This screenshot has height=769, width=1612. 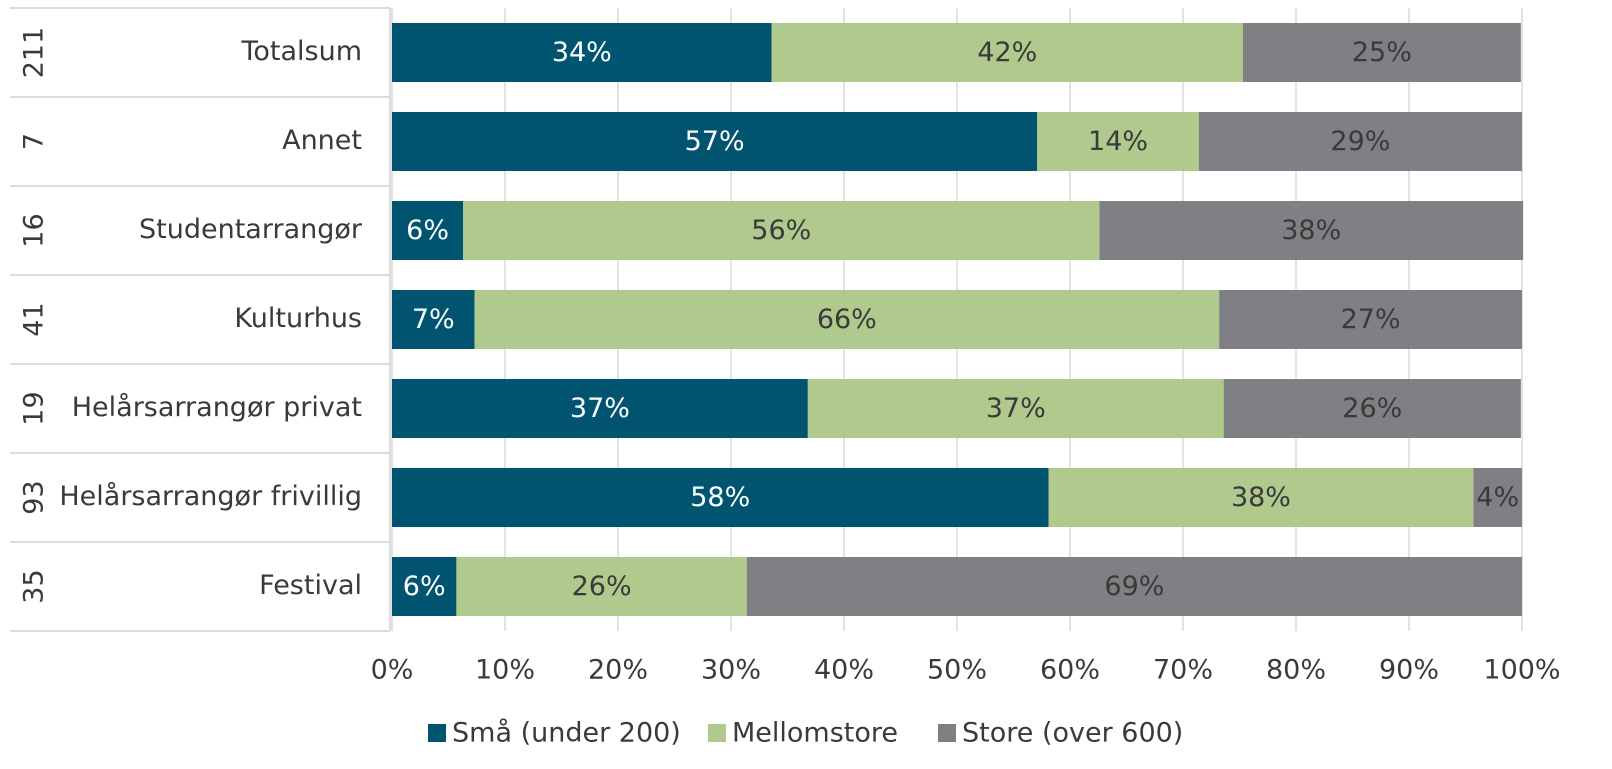 What do you see at coordinates (505, 670) in the screenshot?
I see `x-tick-label: 10%` at bounding box center [505, 670].